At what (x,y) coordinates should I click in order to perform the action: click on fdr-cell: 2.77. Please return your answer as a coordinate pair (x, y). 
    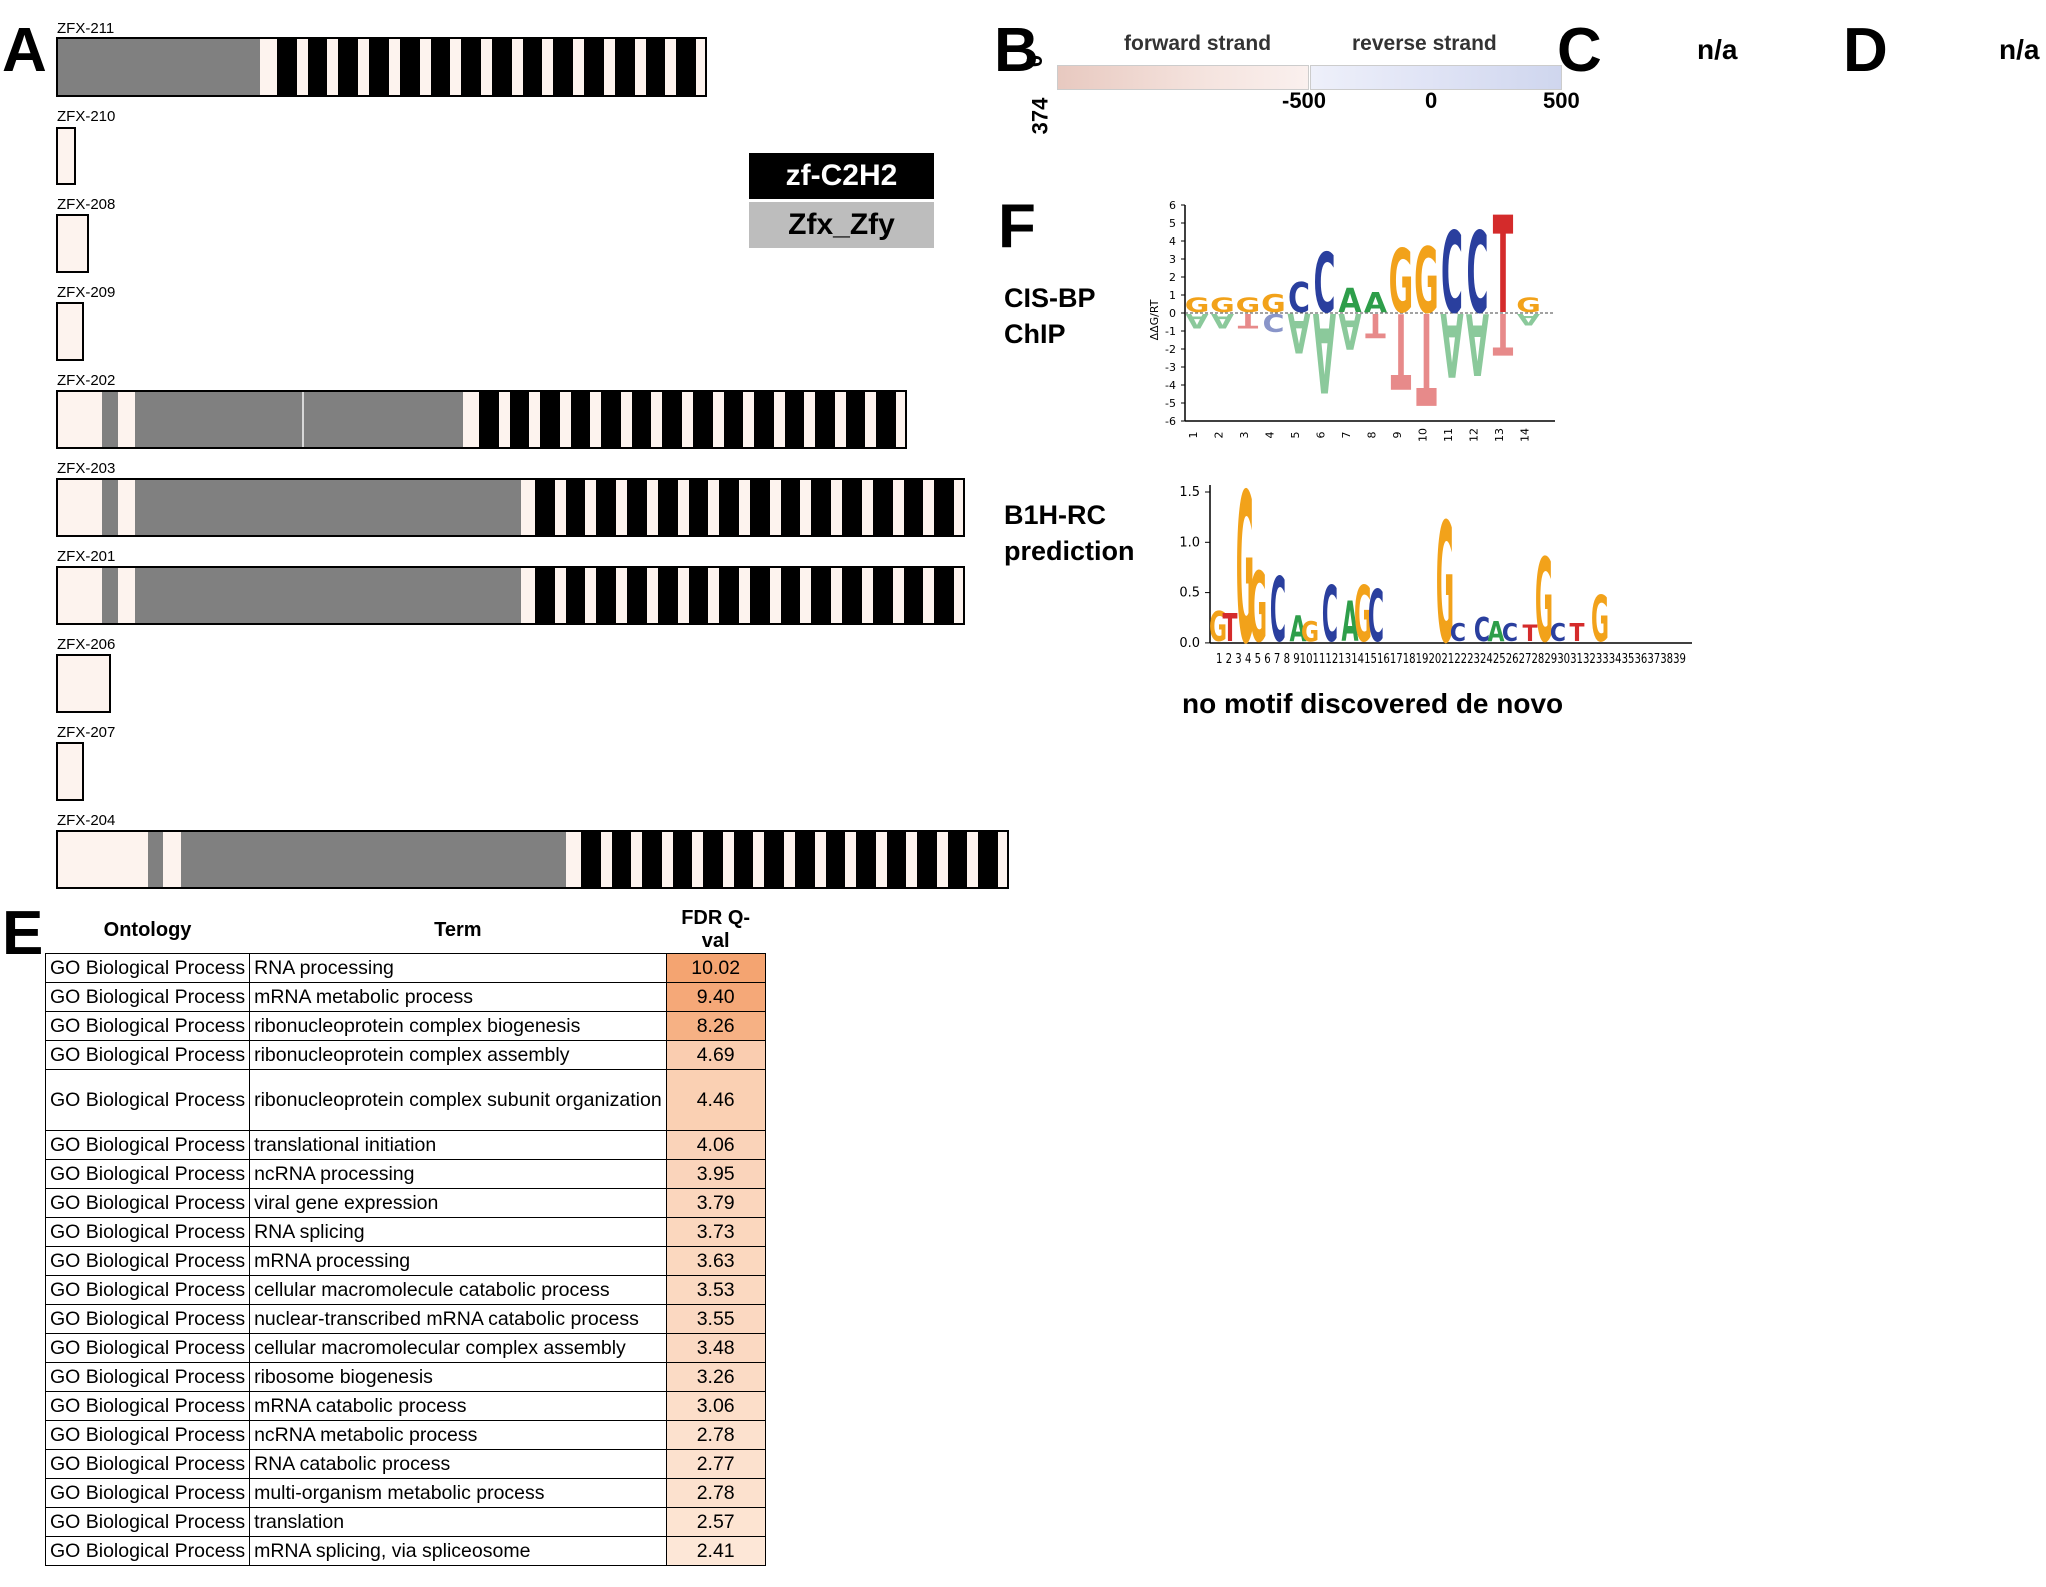
    Looking at the image, I should click on (715, 1464).